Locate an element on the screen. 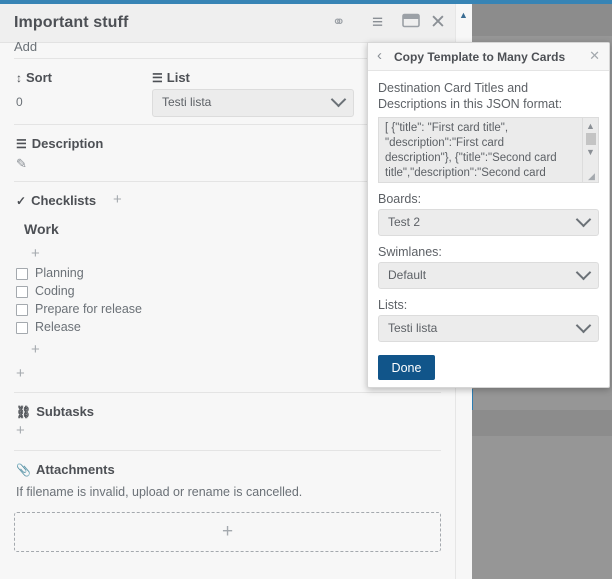 This screenshot has height=579, width=612. scroll-down-icon: ▼ is located at coordinates (590, 152).